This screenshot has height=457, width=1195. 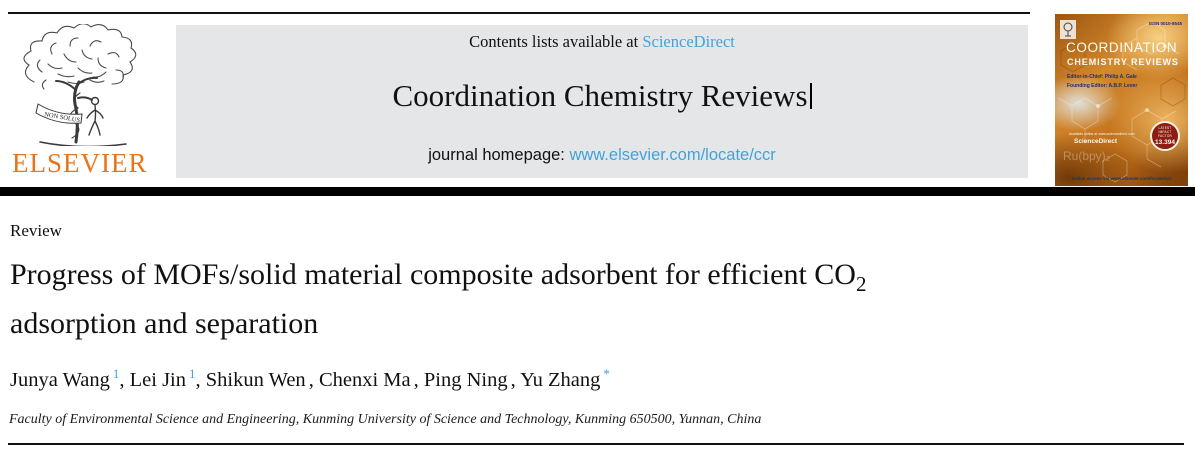 What do you see at coordinates (255, 379) in the screenshot?
I see `author-name: Shikun Wen` at bounding box center [255, 379].